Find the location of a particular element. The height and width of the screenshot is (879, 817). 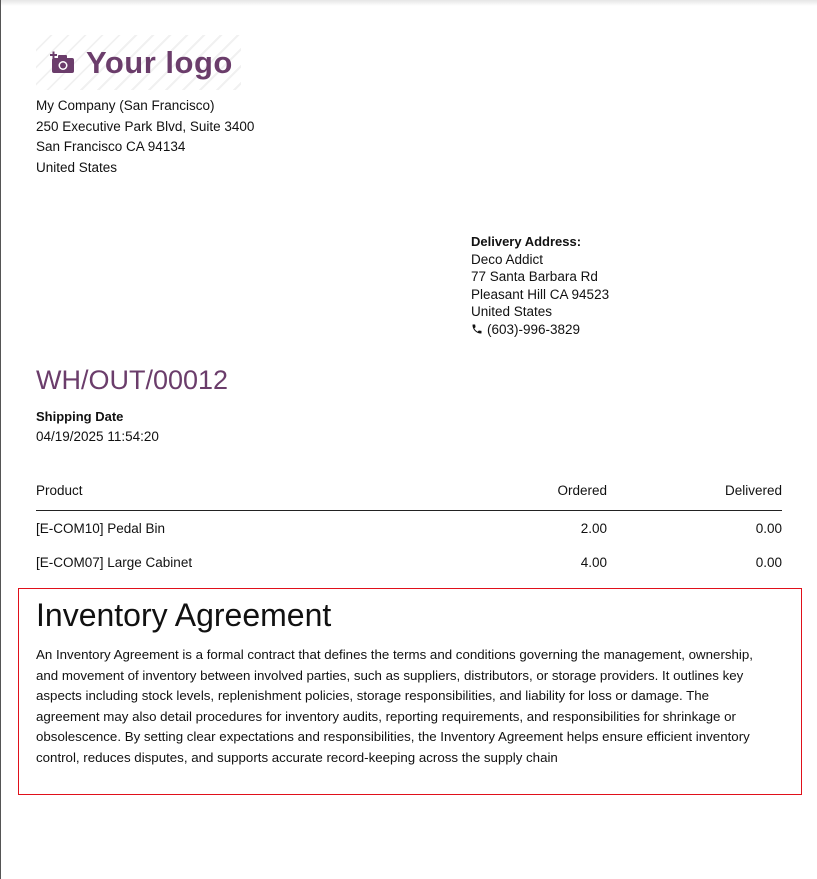

page-edge is located at coordinates (0, 439).